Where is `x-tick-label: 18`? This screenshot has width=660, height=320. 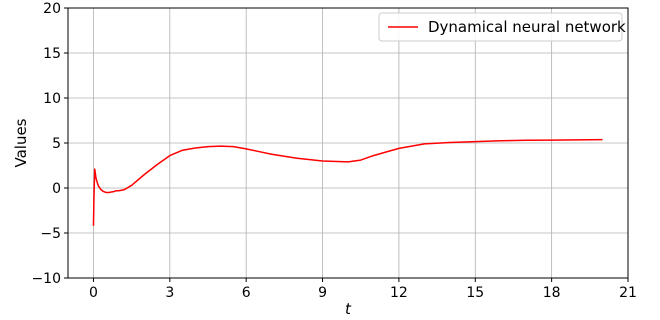
x-tick-label: 18 is located at coordinates (552, 293).